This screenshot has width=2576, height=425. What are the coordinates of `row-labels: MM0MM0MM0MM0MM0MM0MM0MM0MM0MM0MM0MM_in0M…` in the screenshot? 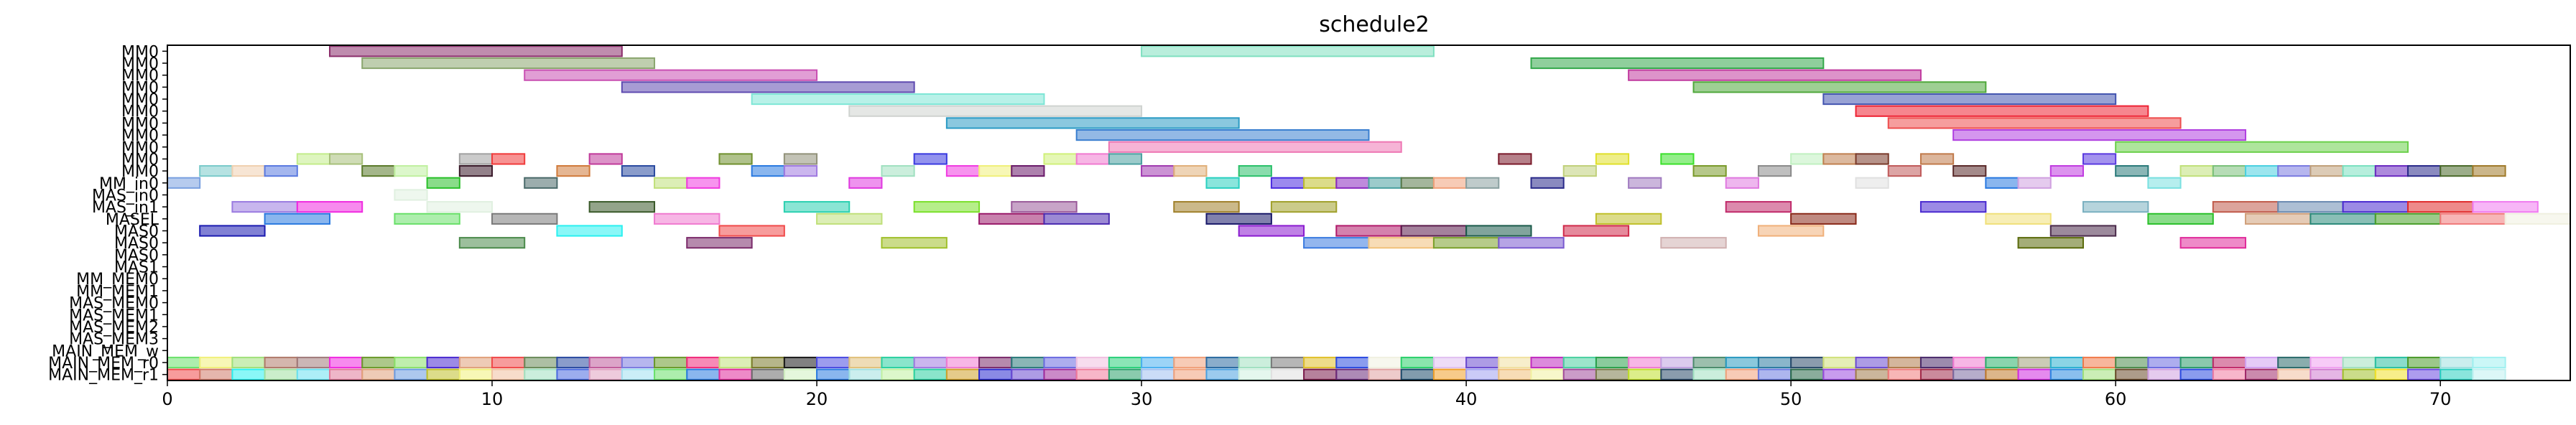 It's located at (107, 214).